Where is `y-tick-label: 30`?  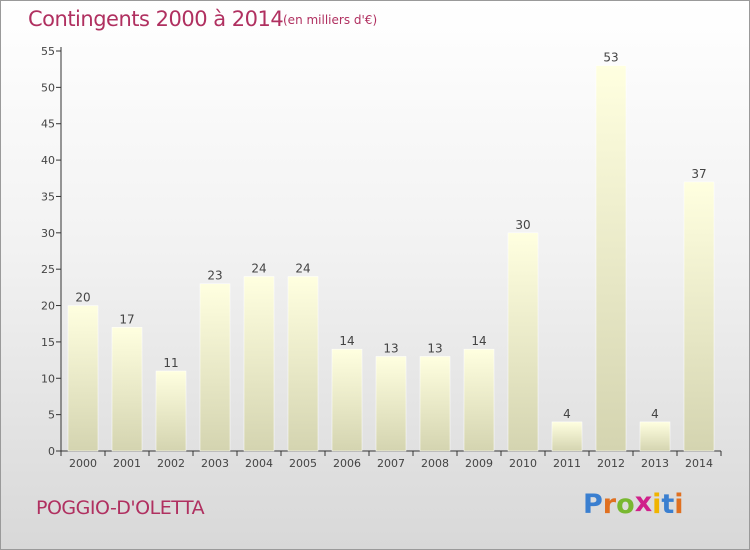
y-tick-label: 30 is located at coordinates (48, 233).